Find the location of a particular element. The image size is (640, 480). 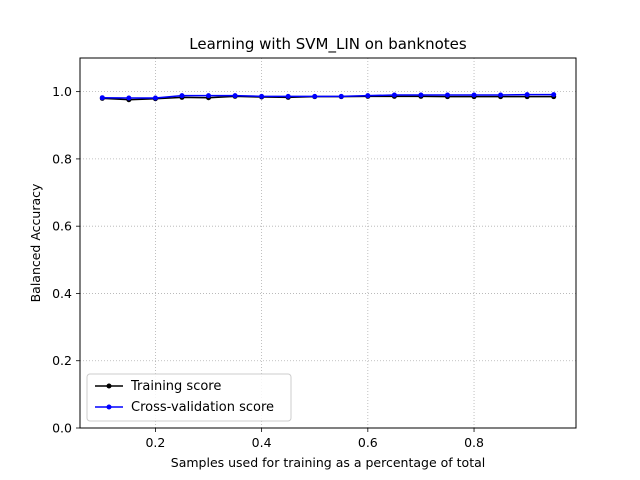

series-line is located at coordinates (328, 96).